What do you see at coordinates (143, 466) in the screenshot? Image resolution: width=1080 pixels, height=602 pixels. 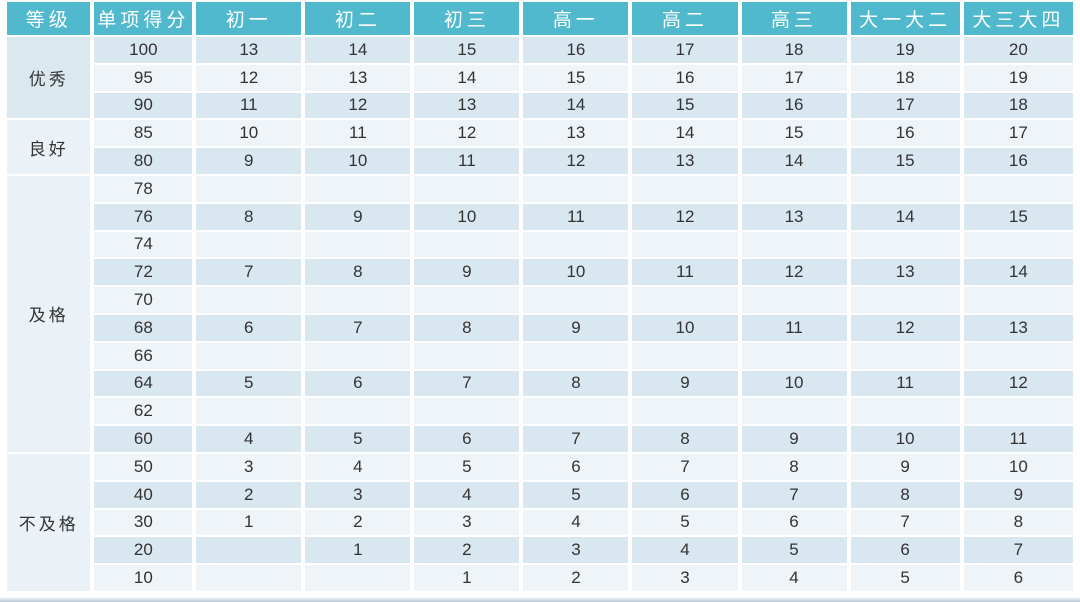 I see `score-cell: 50` at bounding box center [143, 466].